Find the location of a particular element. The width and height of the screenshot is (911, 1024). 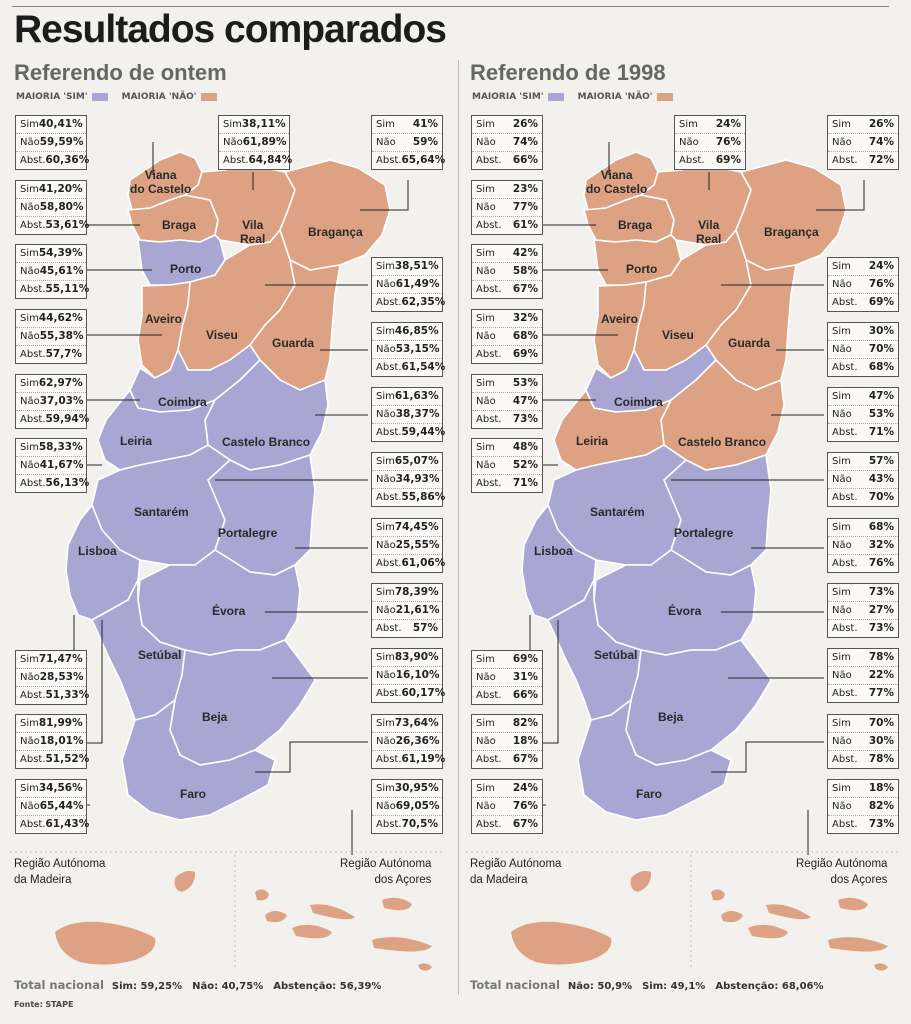

row-value: 61,63% is located at coordinates (416, 396).